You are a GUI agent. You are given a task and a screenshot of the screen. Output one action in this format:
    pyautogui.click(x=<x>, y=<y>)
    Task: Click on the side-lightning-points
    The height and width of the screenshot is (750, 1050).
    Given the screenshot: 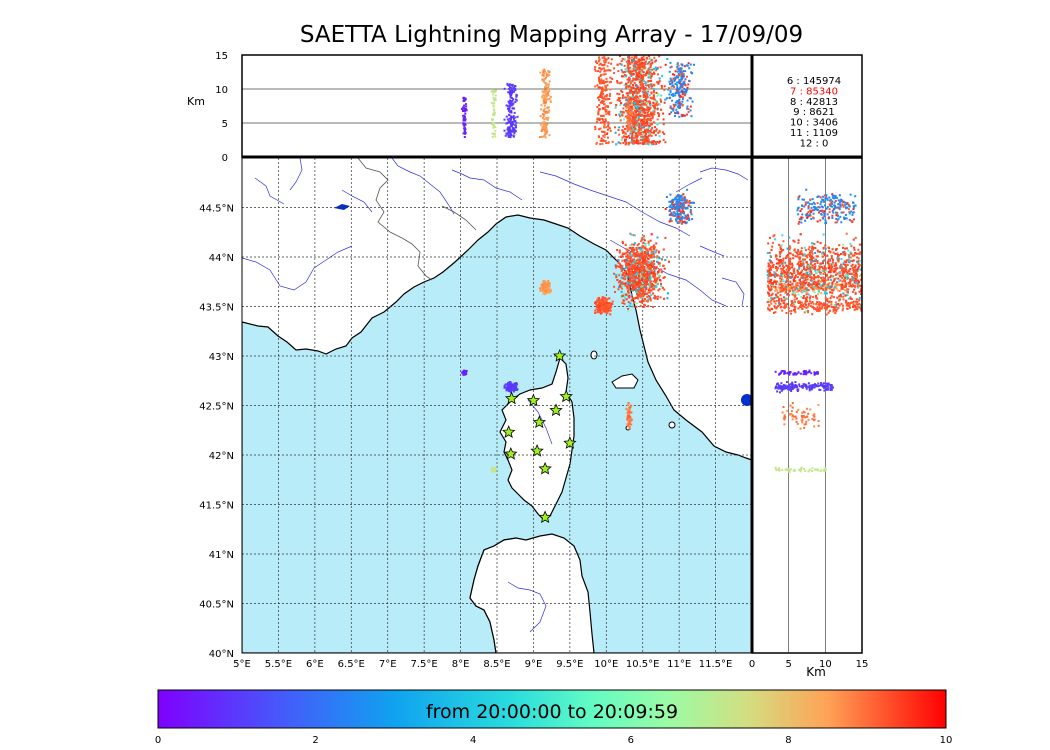 What is the action you would take?
    pyautogui.click(x=814, y=330)
    